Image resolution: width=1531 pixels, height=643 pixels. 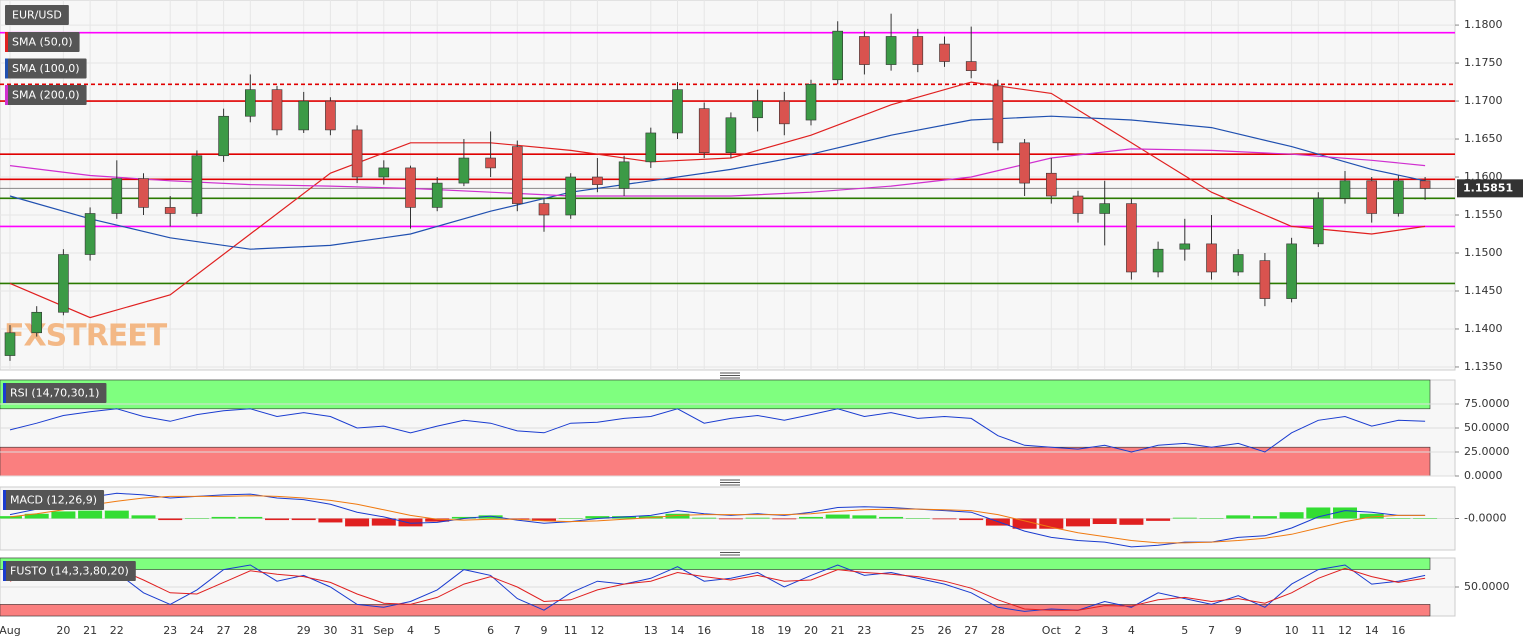 What do you see at coordinates (1483, 24) in the screenshot?
I see `y-tick-label: 1.1800` at bounding box center [1483, 24].